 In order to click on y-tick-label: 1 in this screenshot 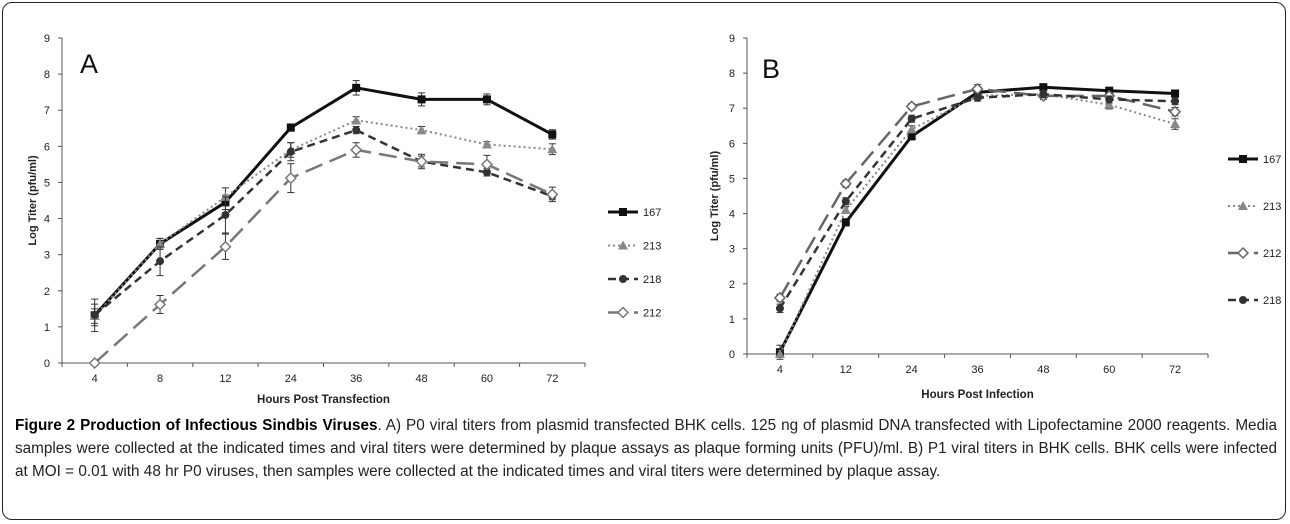, I will do `click(47, 328)`.